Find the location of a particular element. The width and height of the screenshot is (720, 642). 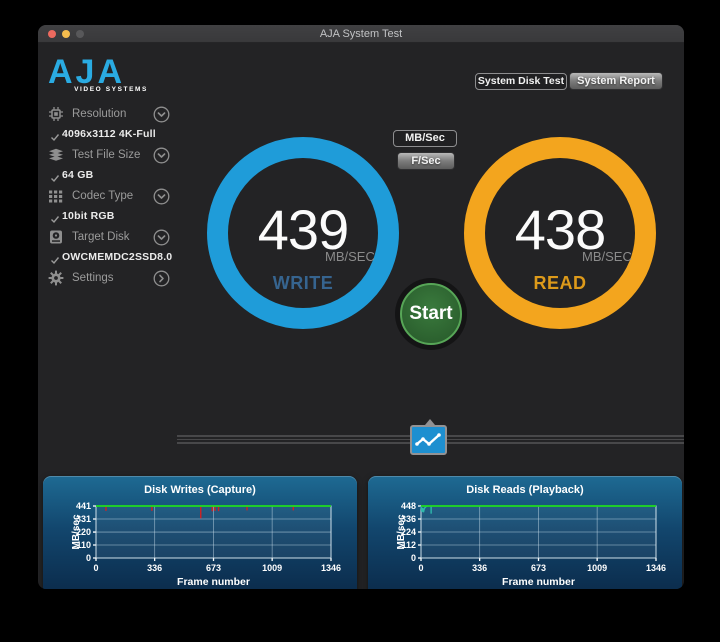

window-title: AJA System Test is located at coordinates (361, 34).